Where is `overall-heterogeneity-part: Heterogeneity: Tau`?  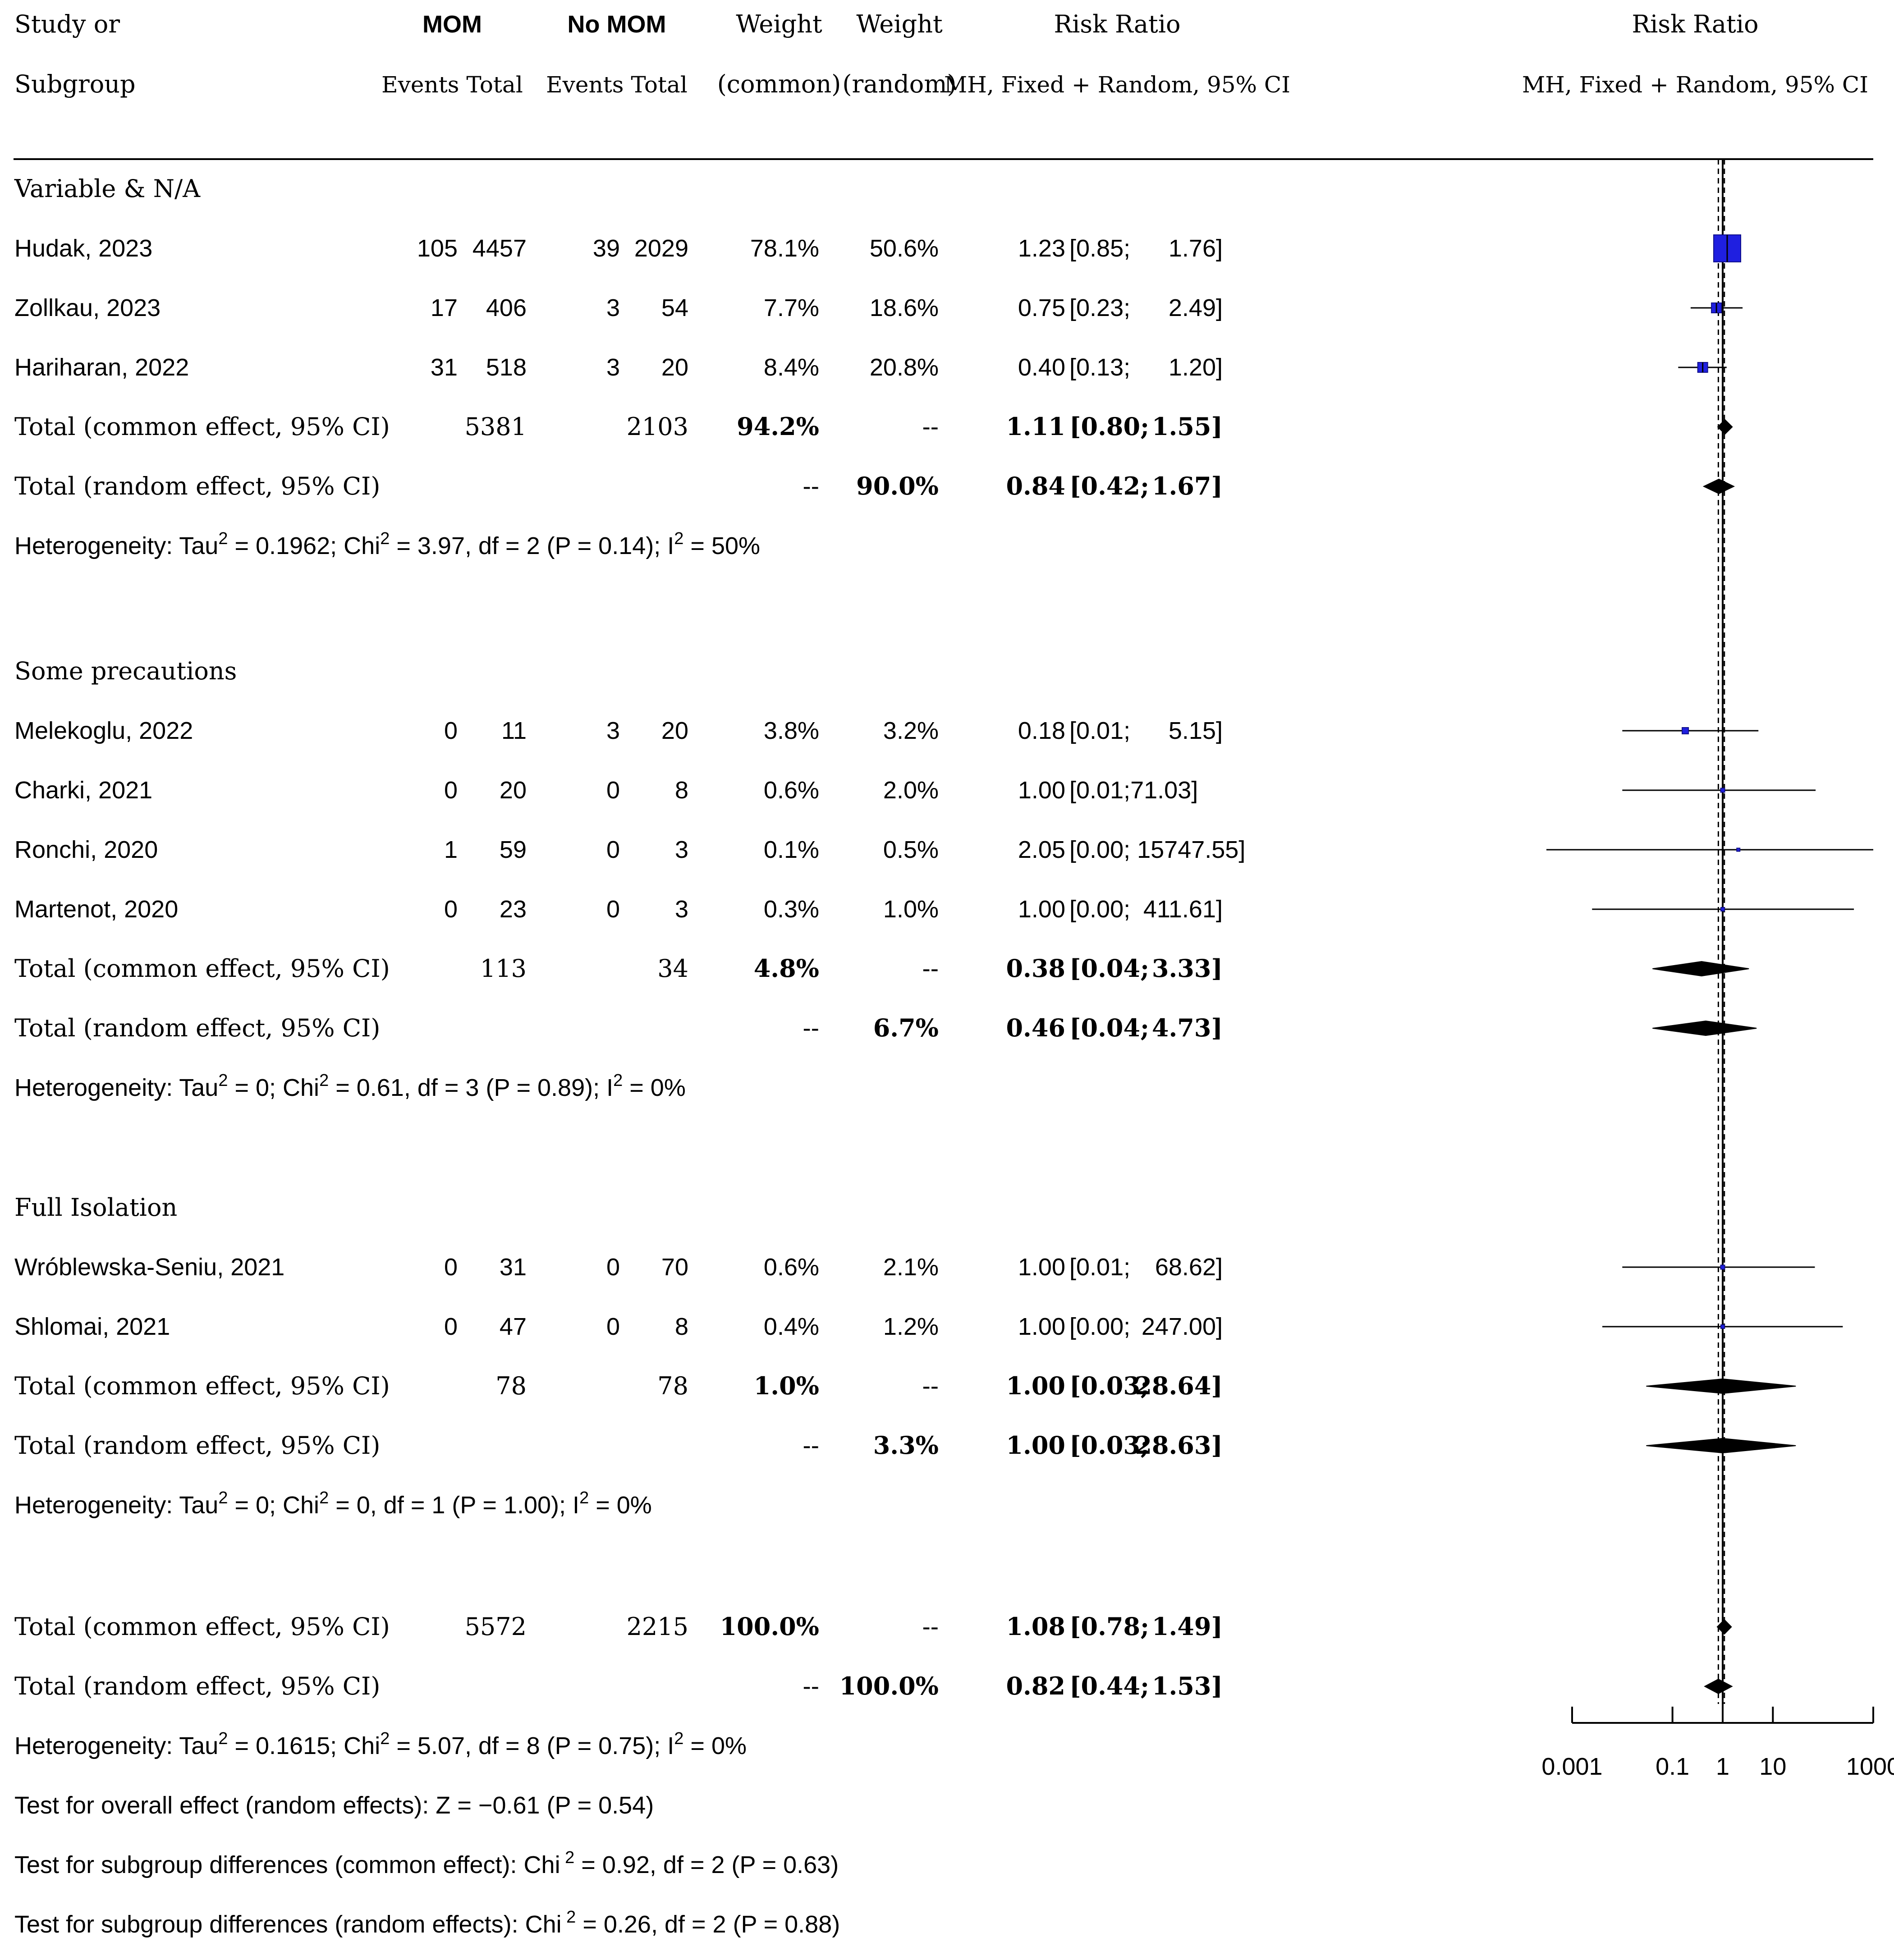 overall-heterogeneity-part: Heterogeneity: Tau is located at coordinates (116, 1745).